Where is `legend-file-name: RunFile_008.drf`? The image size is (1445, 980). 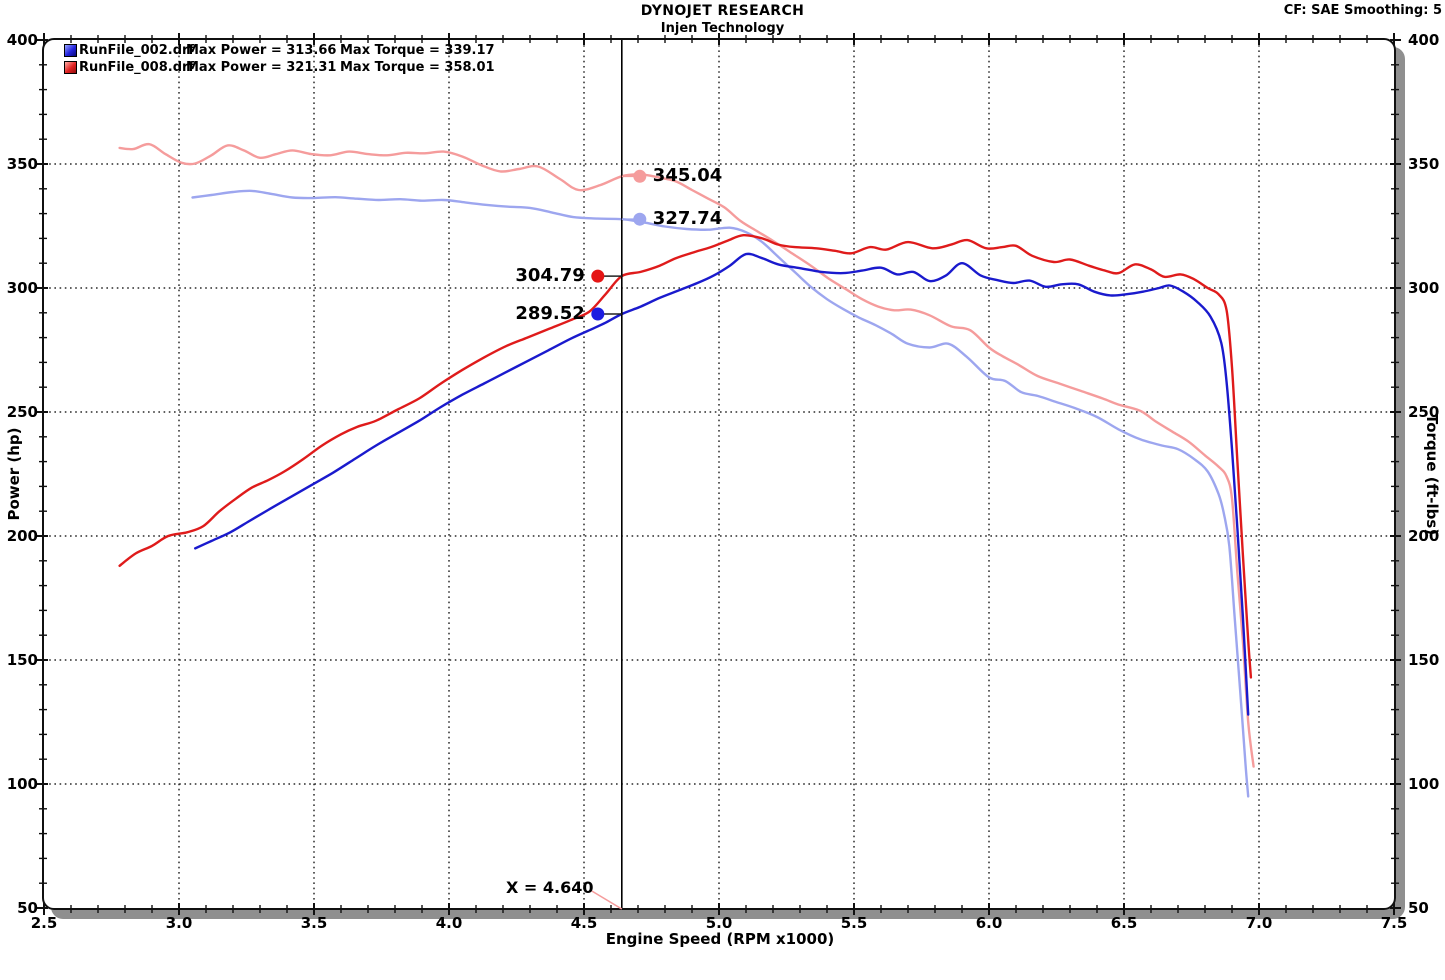
legend-file-name: RunFile_008.drf is located at coordinates (137, 67).